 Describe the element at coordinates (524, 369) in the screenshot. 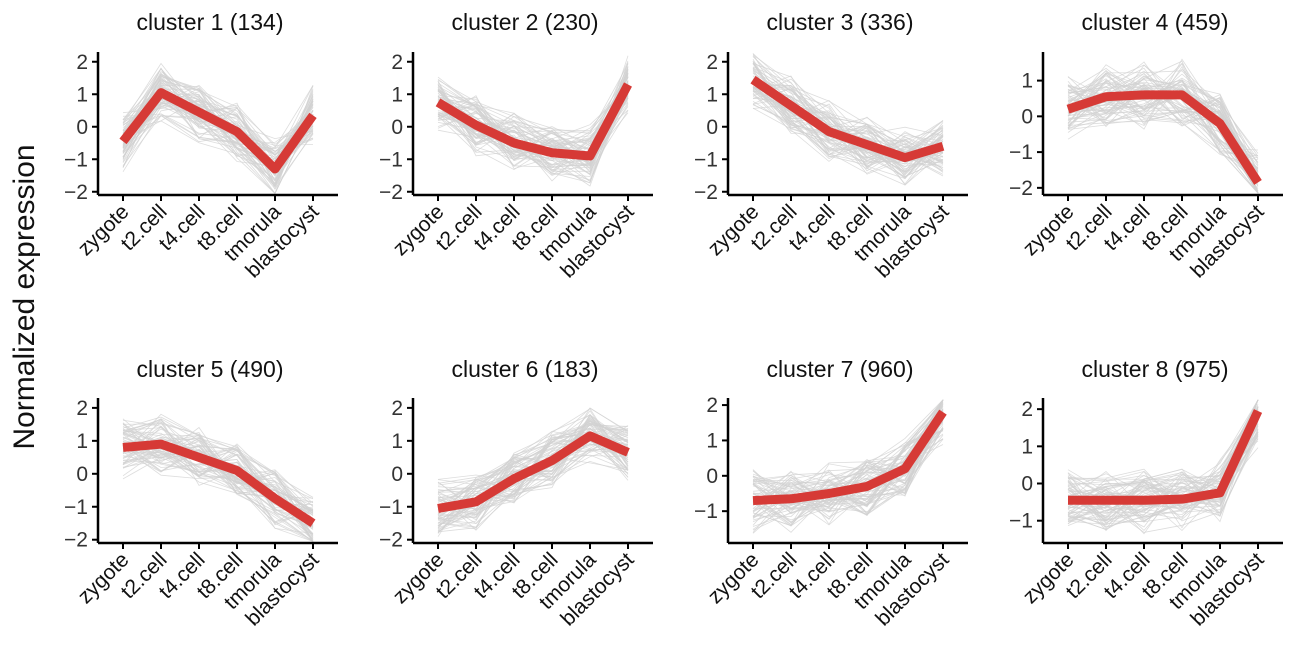

I see `panel-title: cluster 6 (183)` at that location.